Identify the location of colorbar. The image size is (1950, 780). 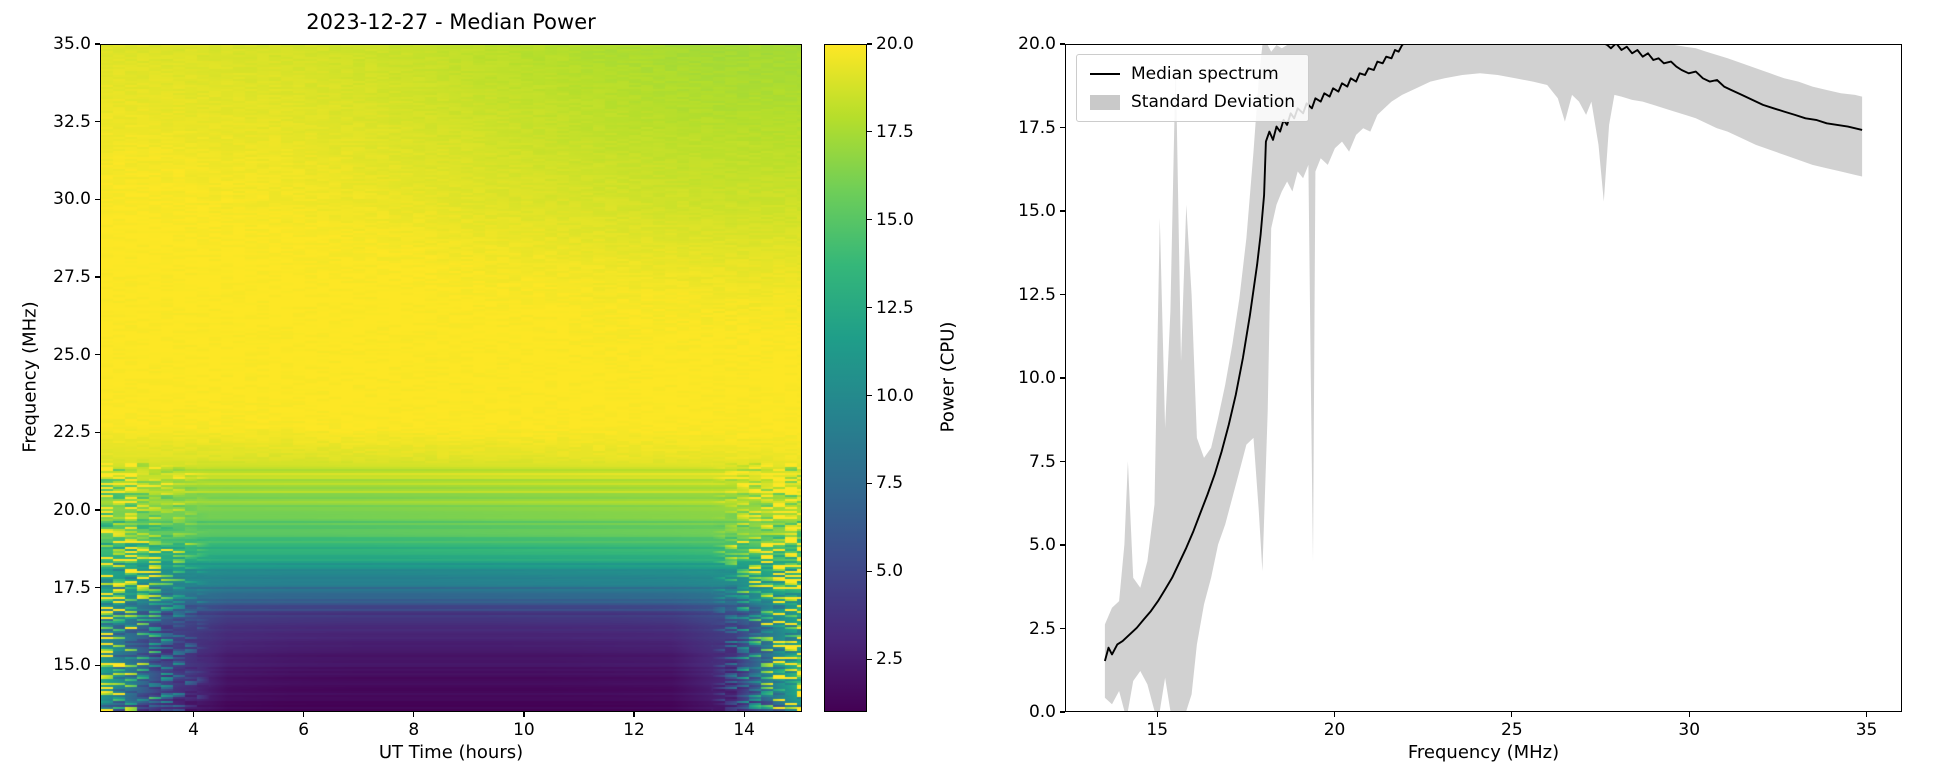
(845, 378).